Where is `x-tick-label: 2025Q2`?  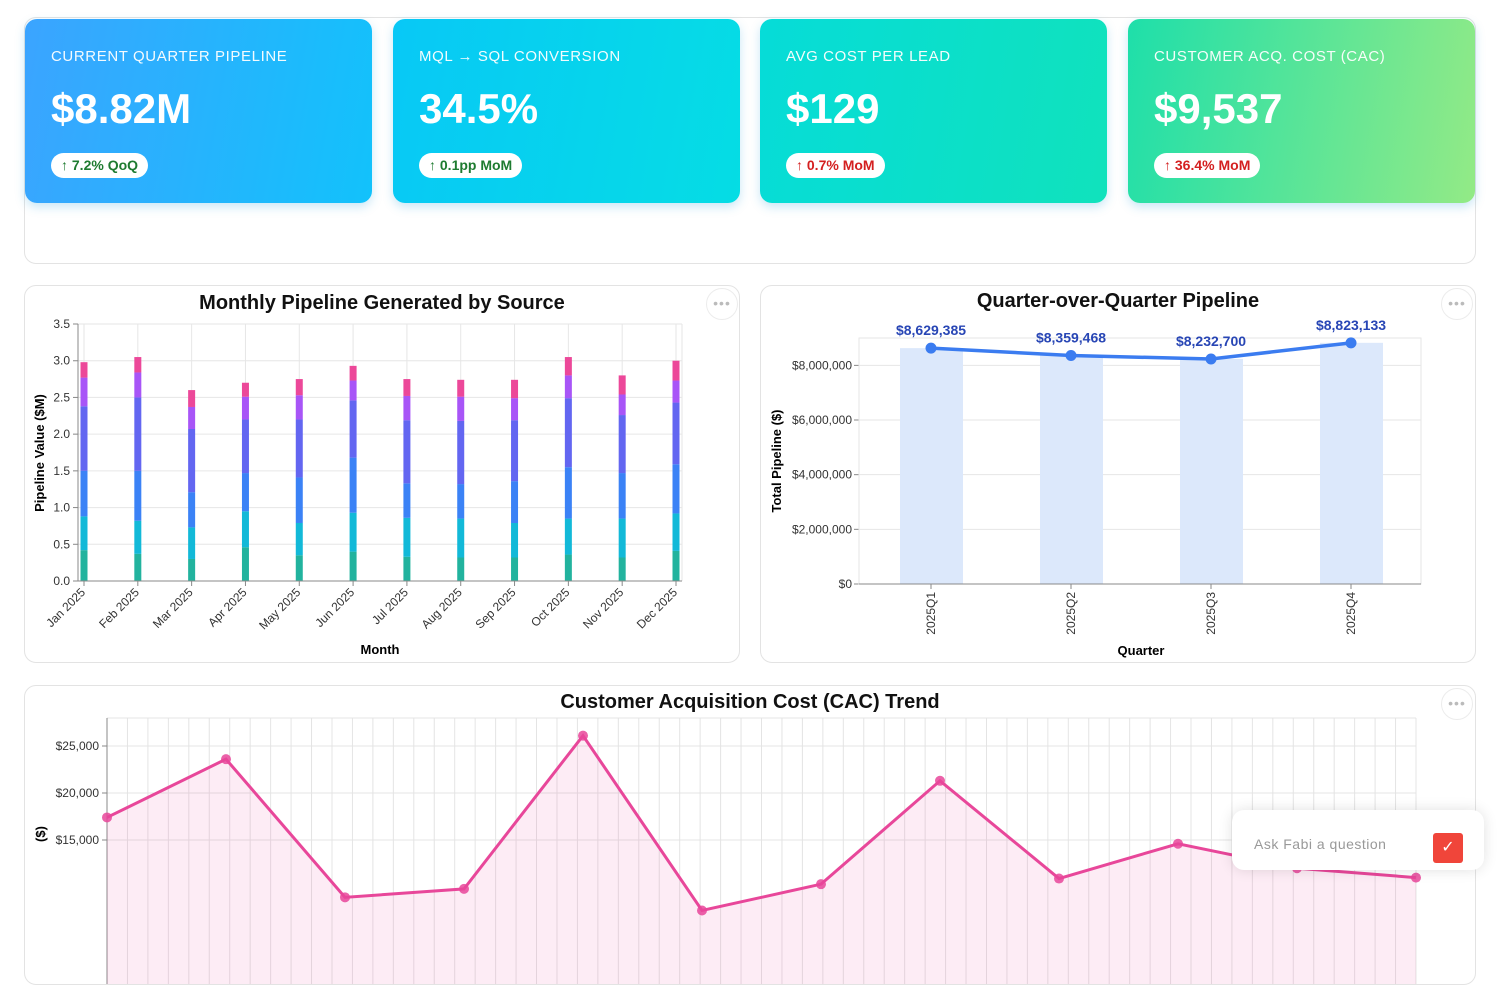 x-tick-label: 2025Q2 is located at coordinates (1071, 613).